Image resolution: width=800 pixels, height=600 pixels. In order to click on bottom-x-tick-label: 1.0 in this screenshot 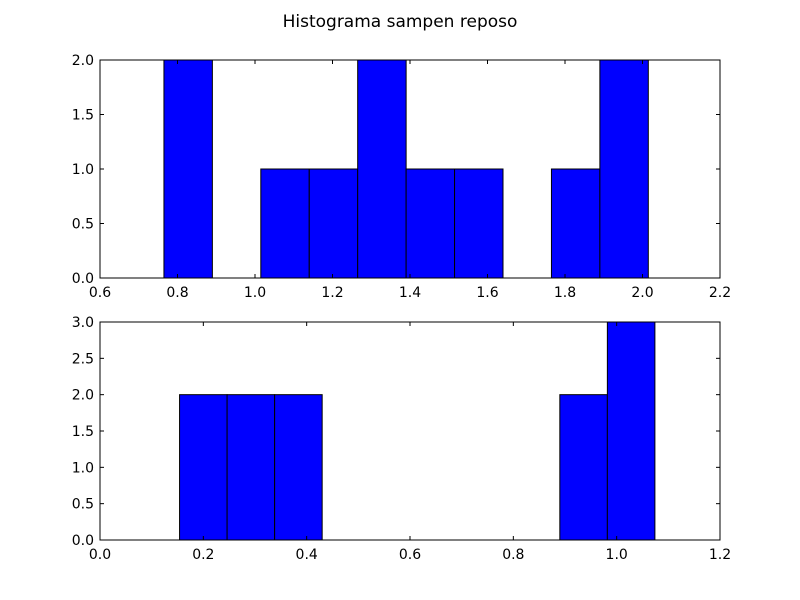, I will do `click(617, 555)`.